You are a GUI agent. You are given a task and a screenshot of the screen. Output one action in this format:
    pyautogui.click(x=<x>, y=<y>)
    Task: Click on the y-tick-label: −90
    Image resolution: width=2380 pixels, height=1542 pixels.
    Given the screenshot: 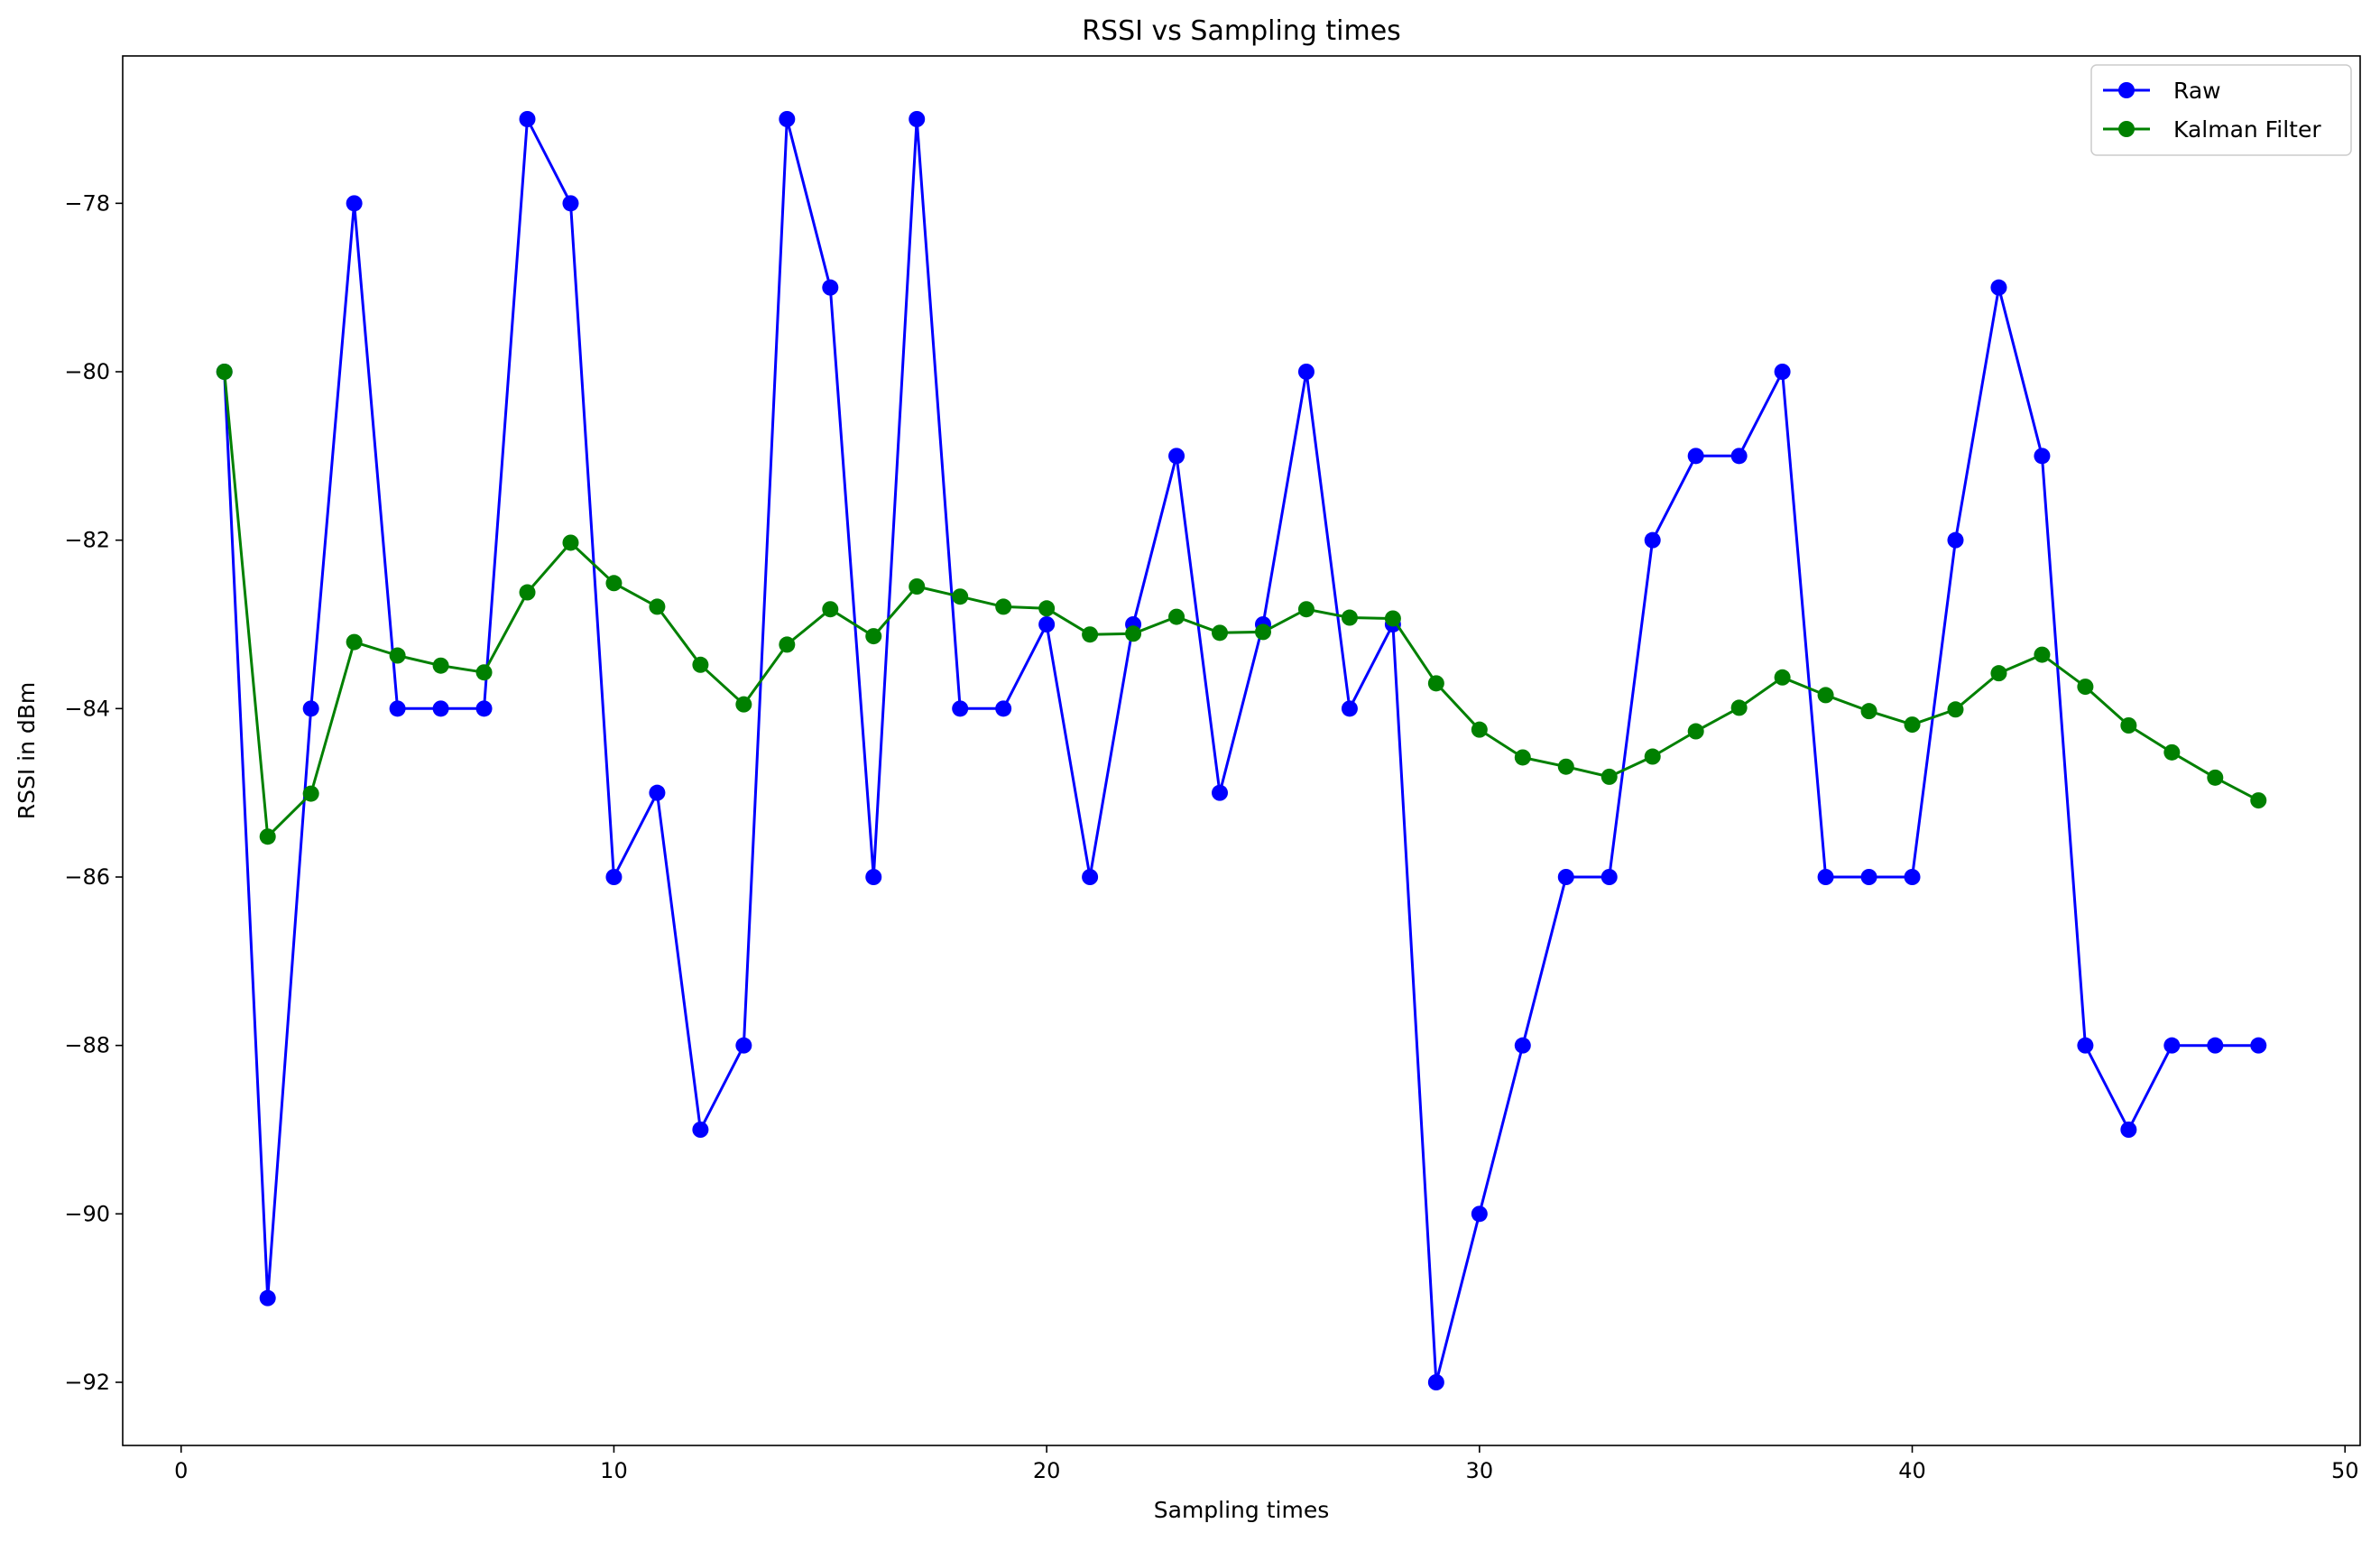 What is the action you would take?
    pyautogui.click(x=87, y=1214)
    